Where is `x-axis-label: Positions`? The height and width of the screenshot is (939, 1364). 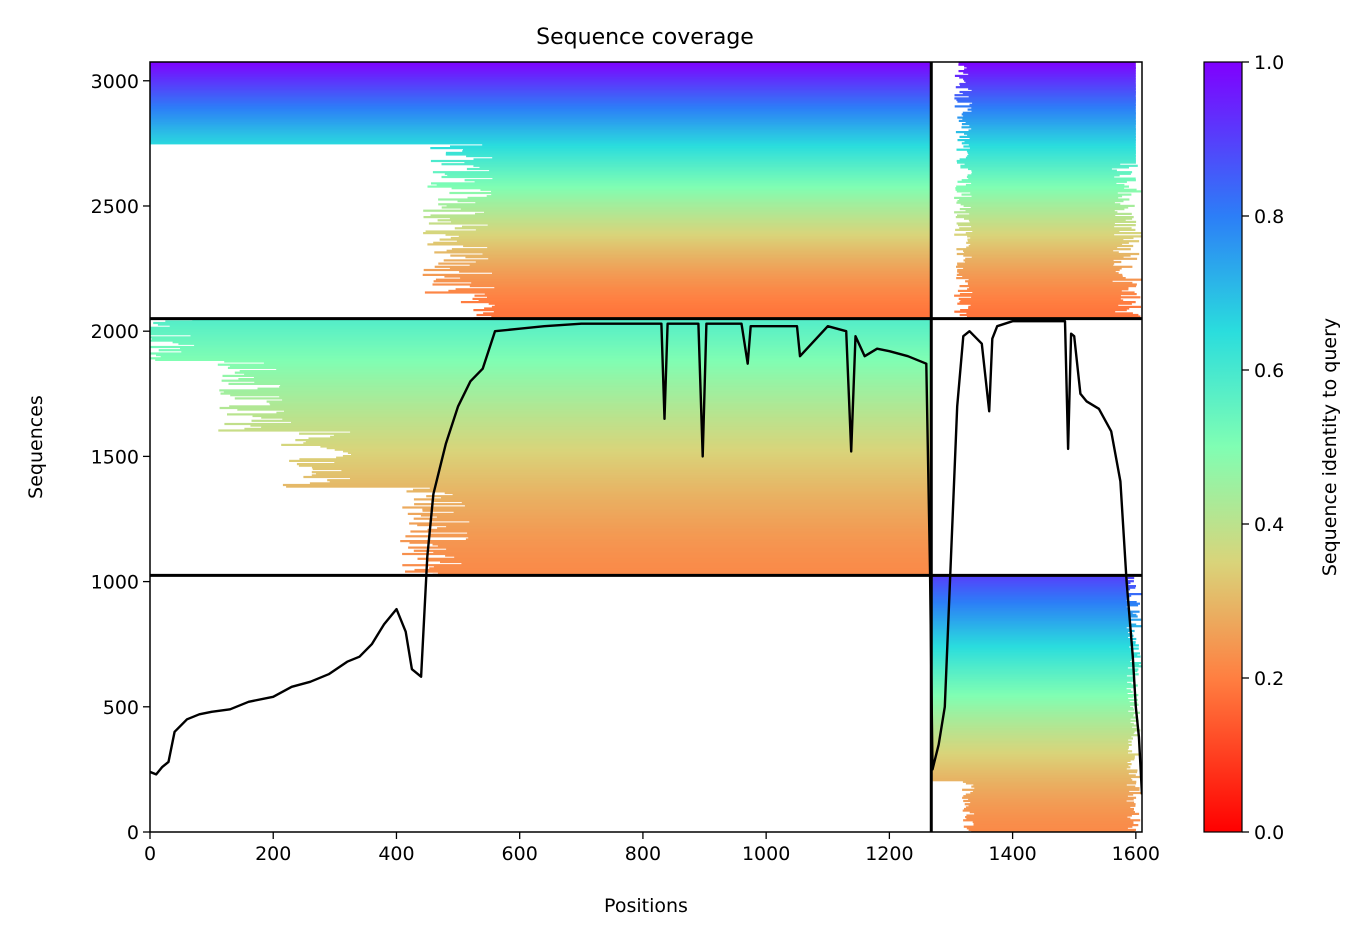
x-axis-label: Positions is located at coordinates (646, 906).